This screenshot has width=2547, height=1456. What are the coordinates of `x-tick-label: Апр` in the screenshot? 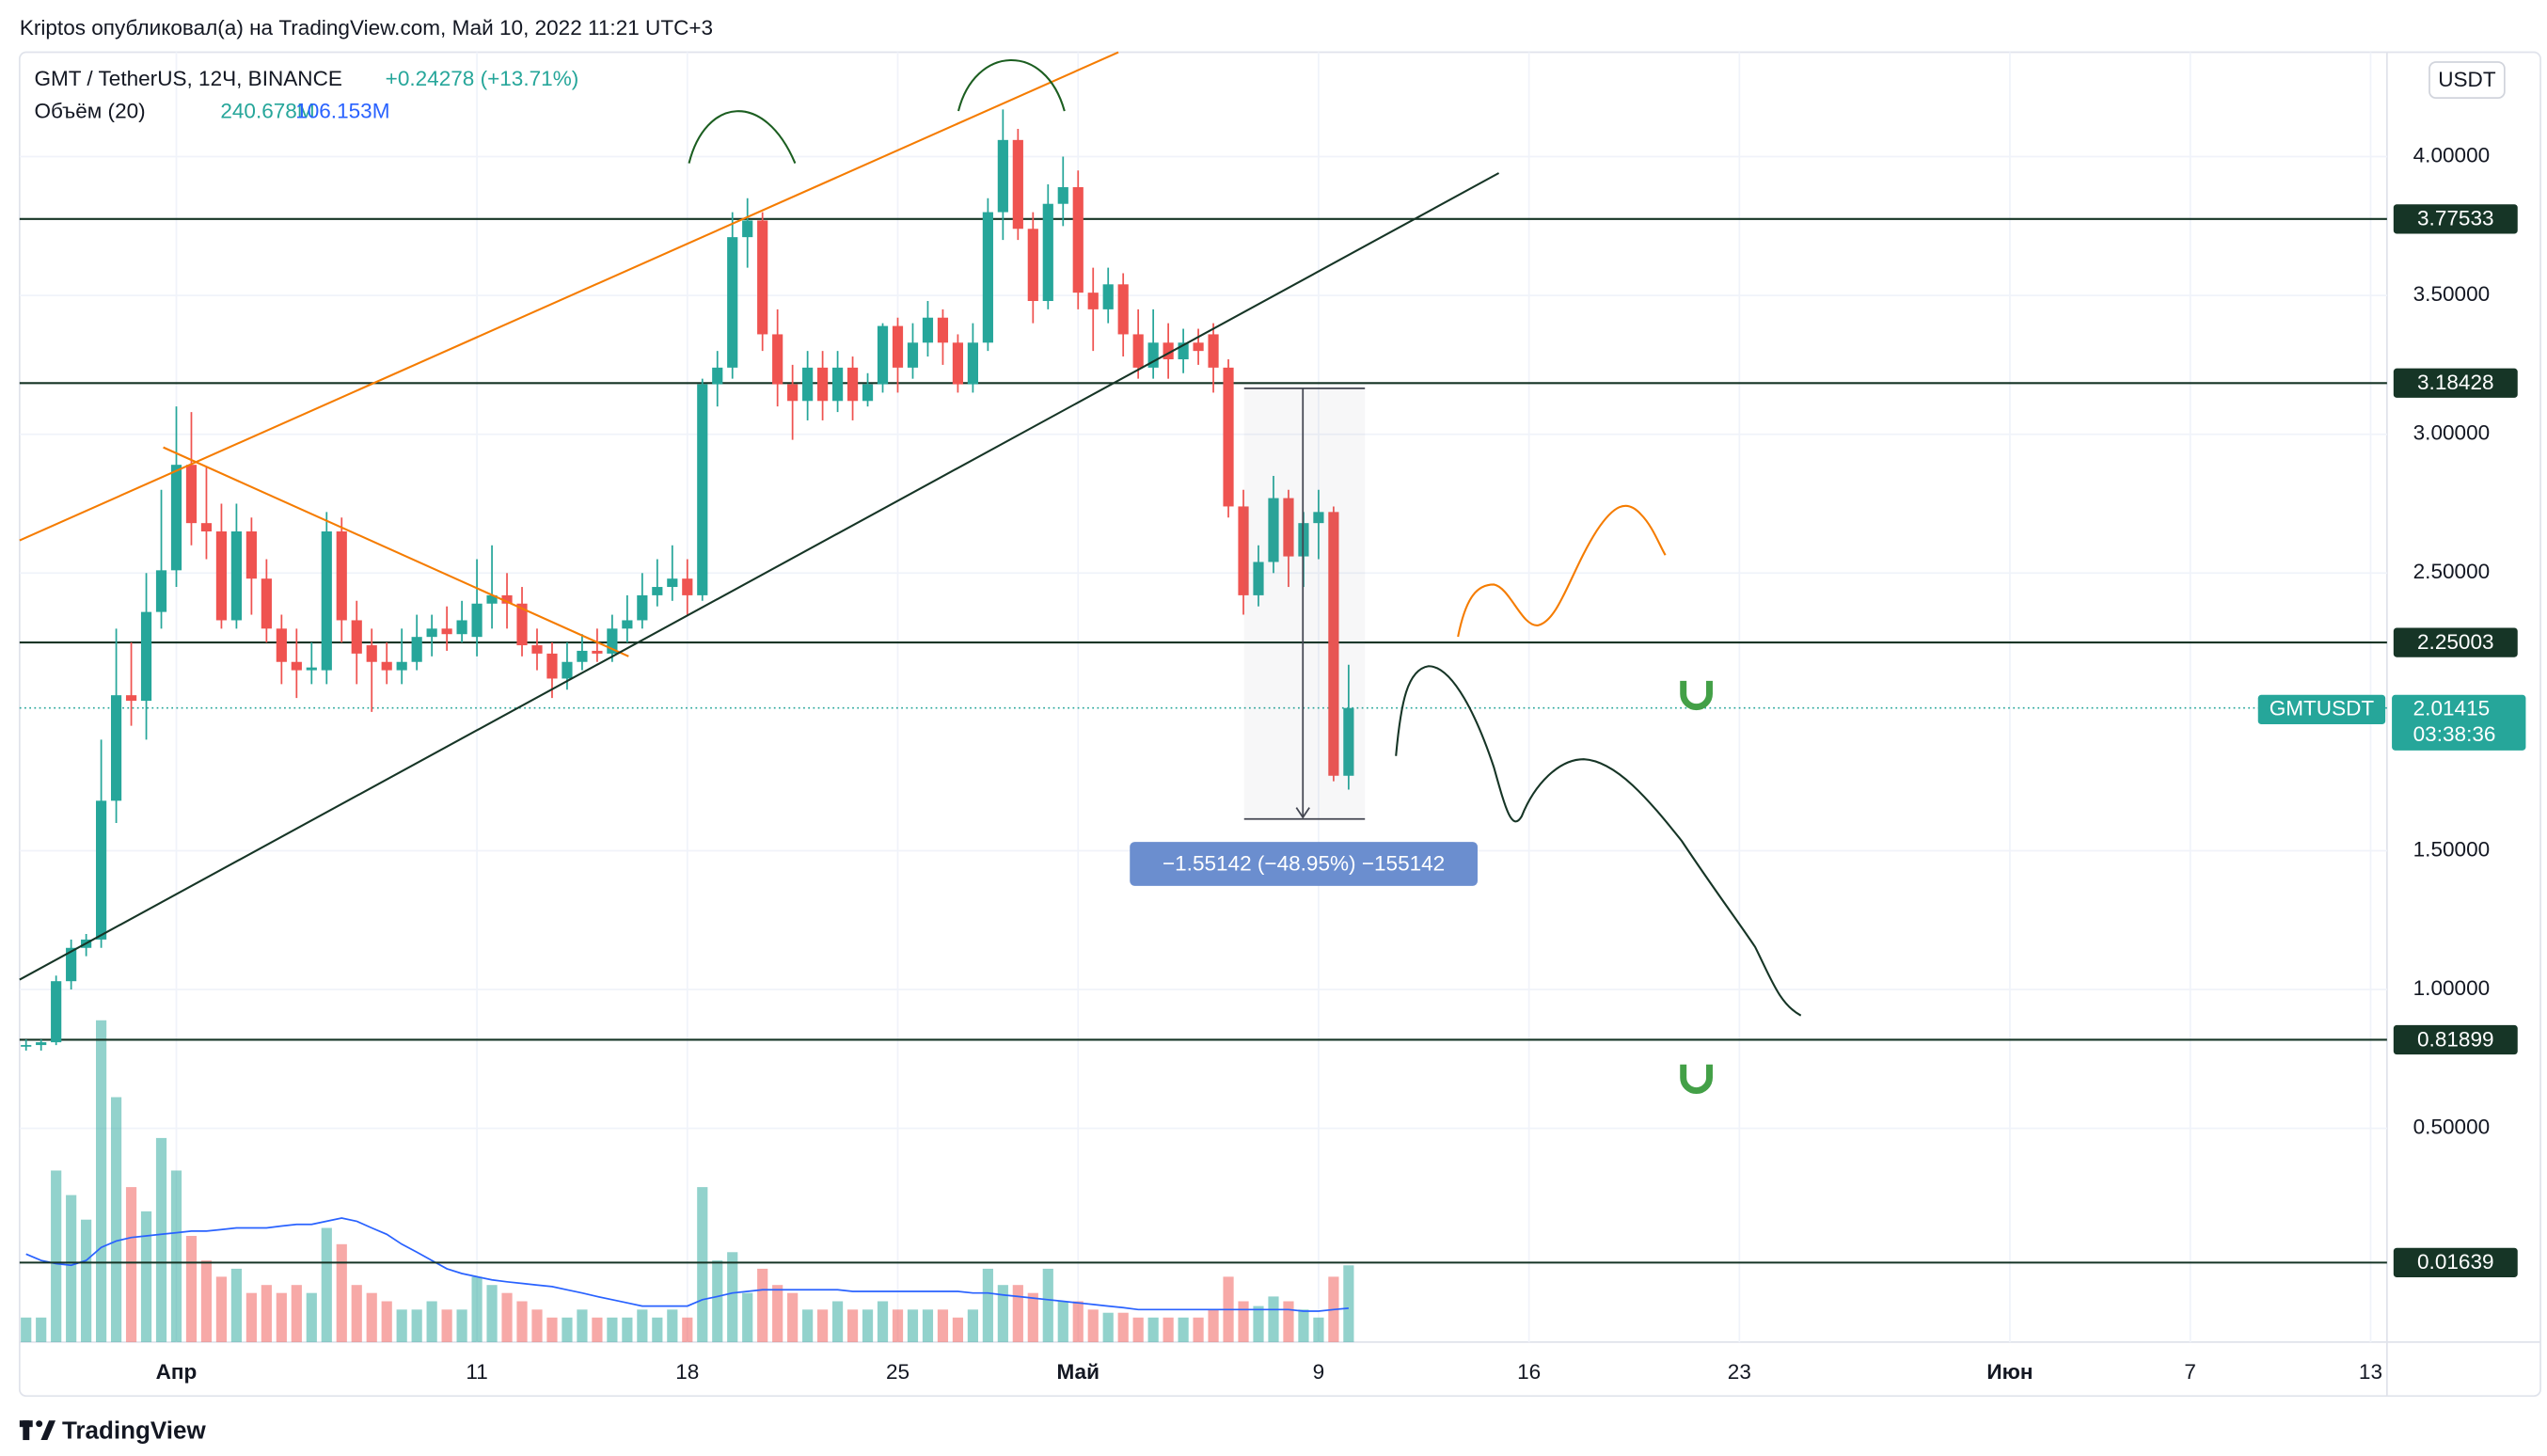 It's located at (177, 1372).